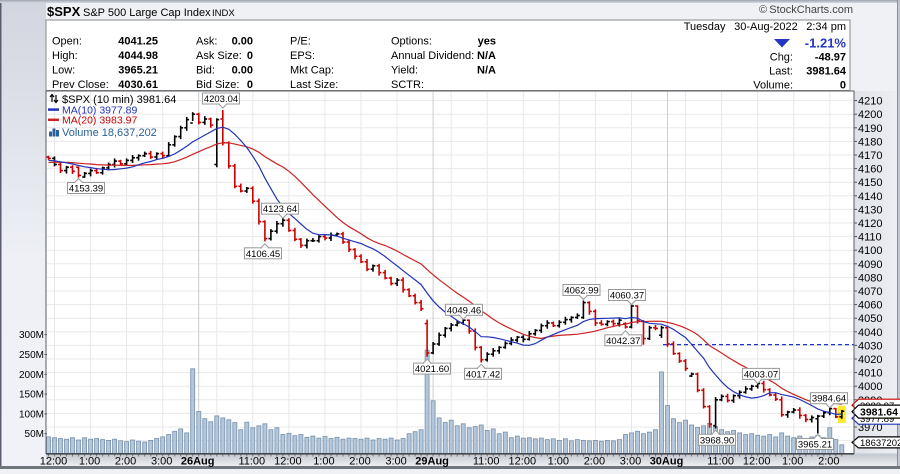 This screenshot has height=474, width=900. What do you see at coordinates (31, 395) in the screenshot?
I see `svg-text: 150M` at bounding box center [31, 395].